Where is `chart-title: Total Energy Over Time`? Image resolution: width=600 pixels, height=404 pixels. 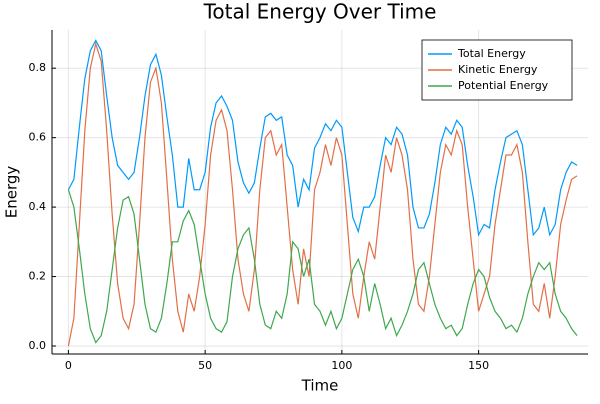 chart-title: Total Energy Over Time is located at coordinates (320, 12).